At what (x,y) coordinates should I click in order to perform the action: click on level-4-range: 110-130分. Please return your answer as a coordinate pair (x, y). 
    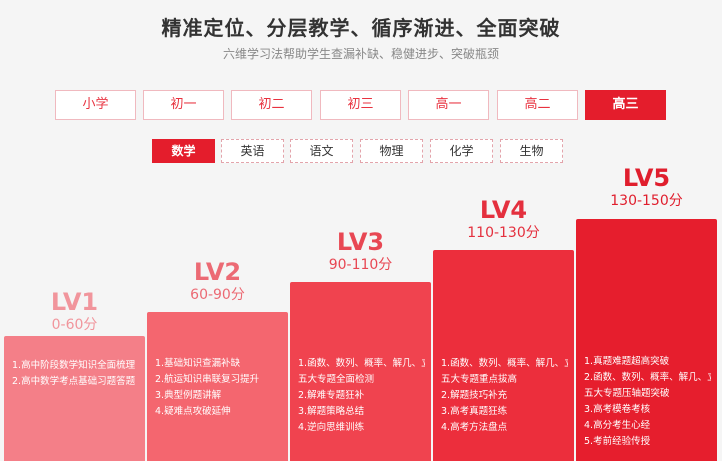
    Looking at the image, I should click on (503, 233).